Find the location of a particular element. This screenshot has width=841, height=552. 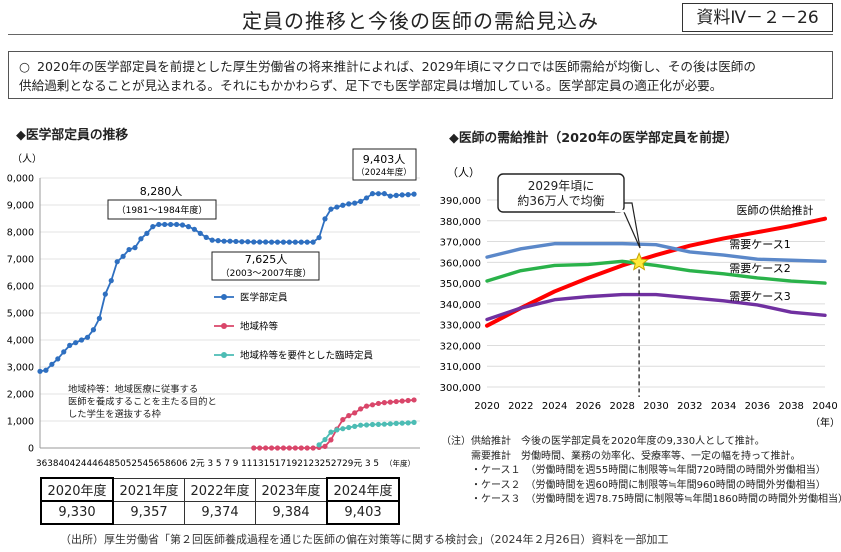

y-tick-label: 7,000 is located at coordinates (20, 260).